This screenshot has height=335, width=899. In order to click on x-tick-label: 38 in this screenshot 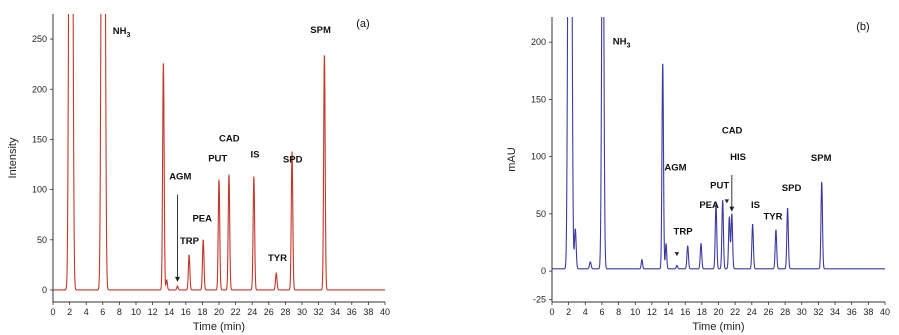, I will do `click(868, 312)`.